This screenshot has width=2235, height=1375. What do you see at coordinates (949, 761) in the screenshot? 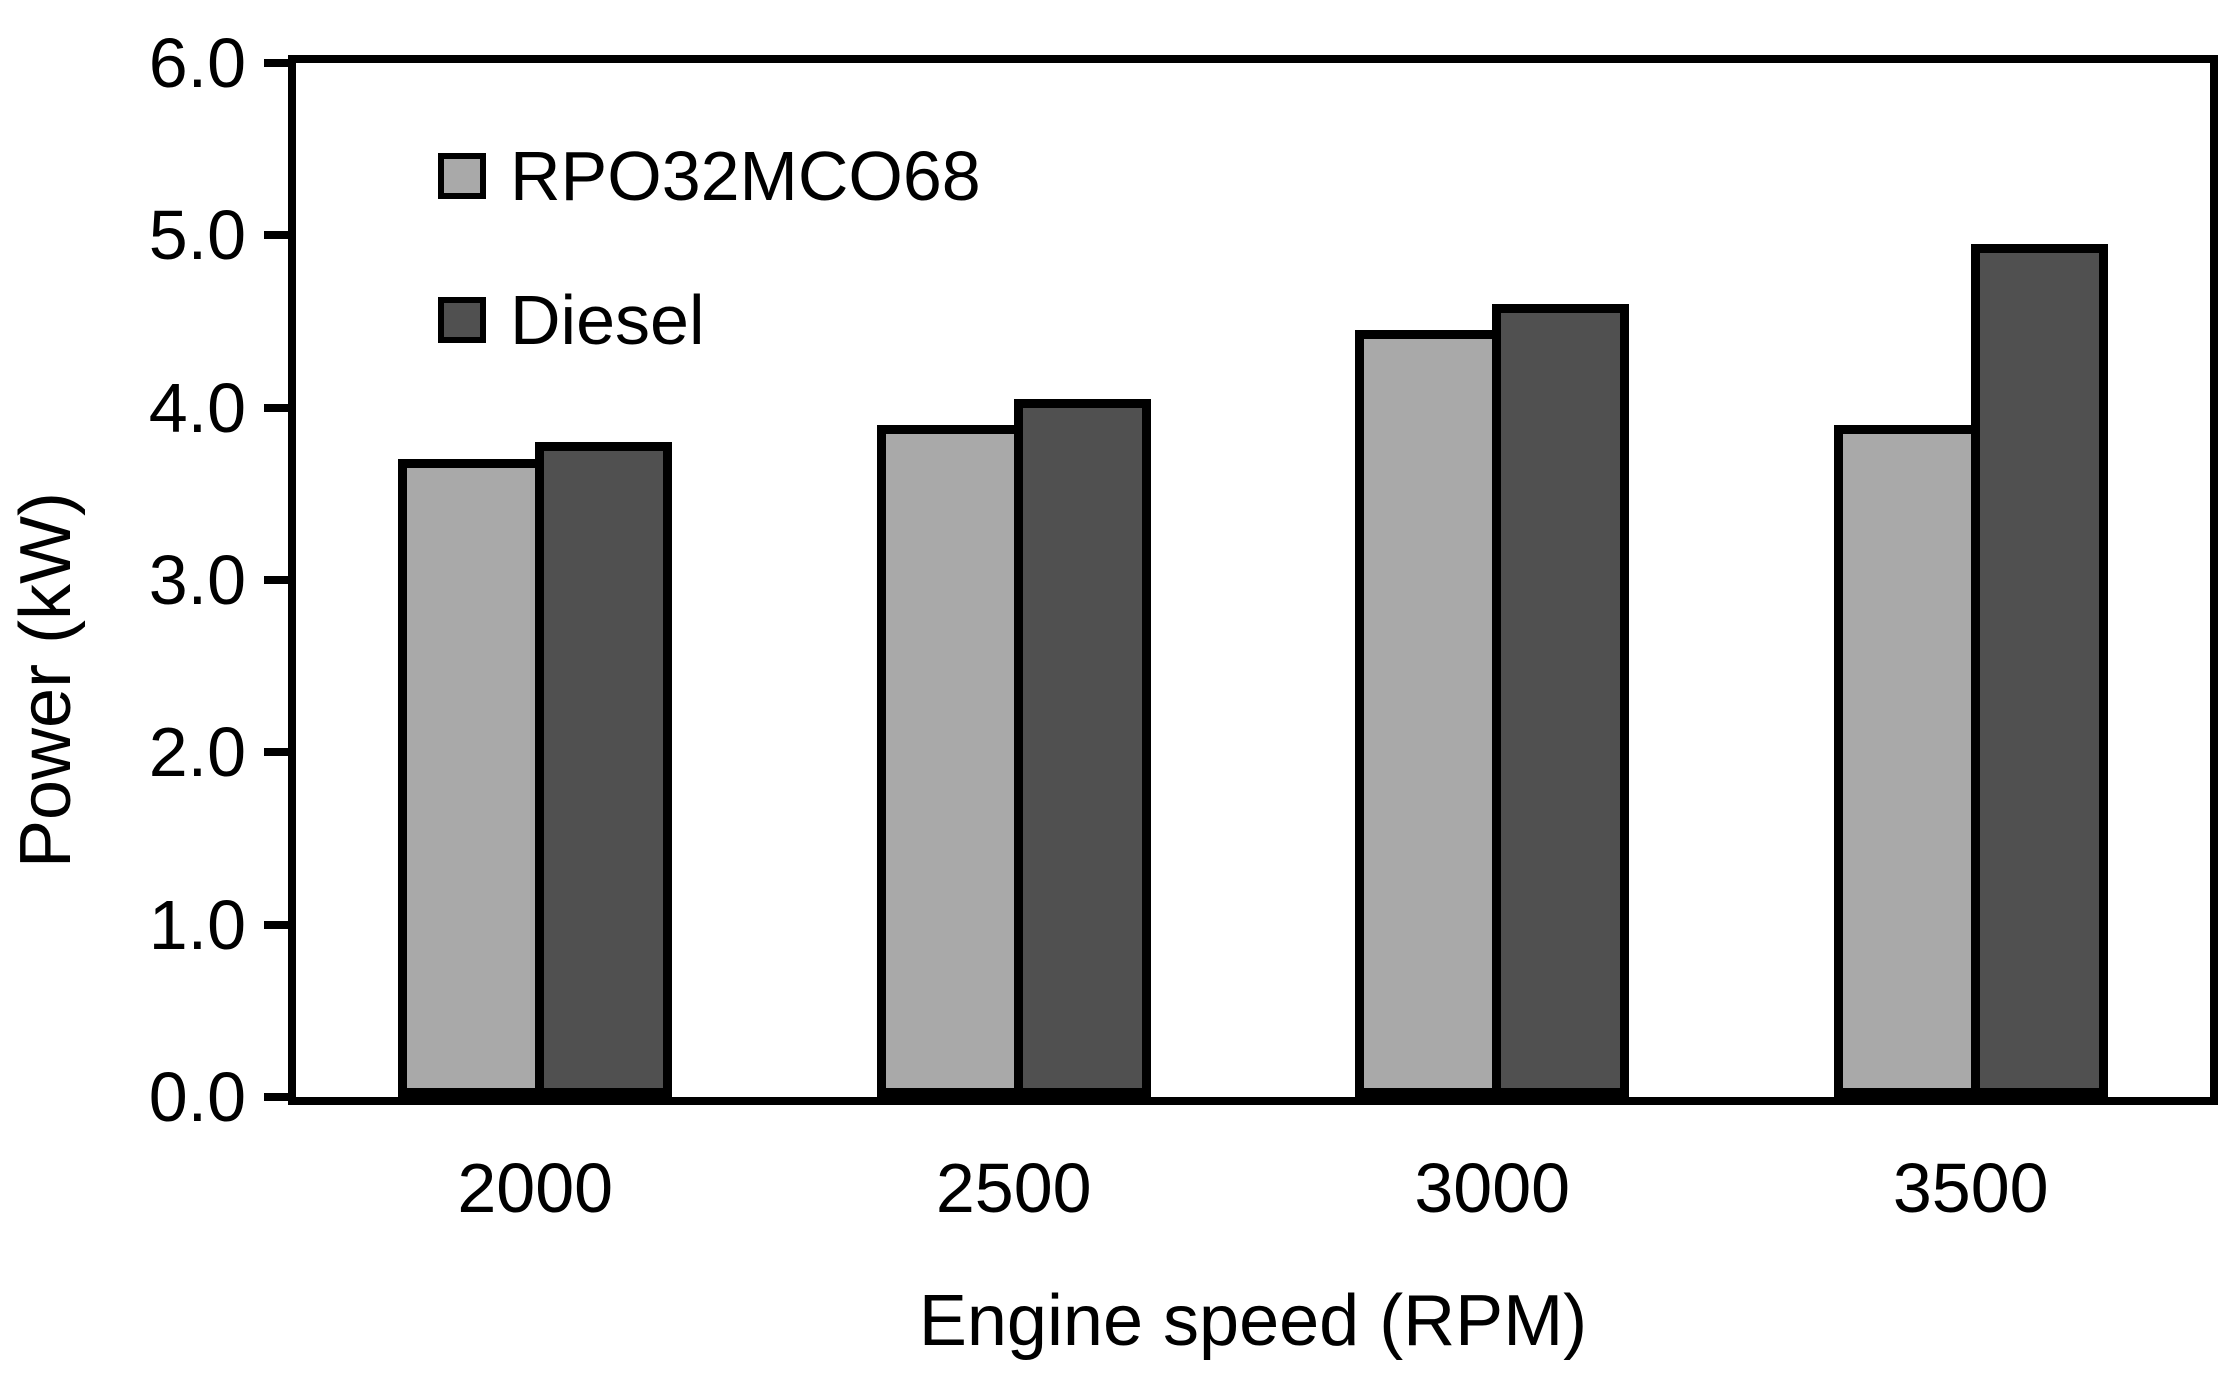
I see `bar-2500-rpo32mco68` at bounding box center [949, 761].